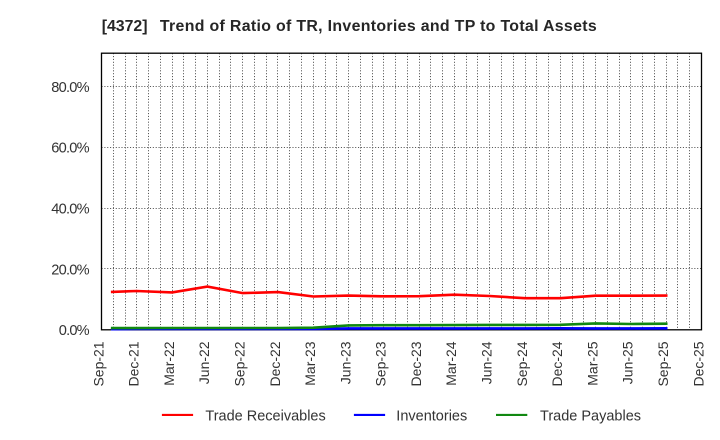 The image size is (720, 440). I want to click on svg-text: Trade Receivables, so click(265, 417).